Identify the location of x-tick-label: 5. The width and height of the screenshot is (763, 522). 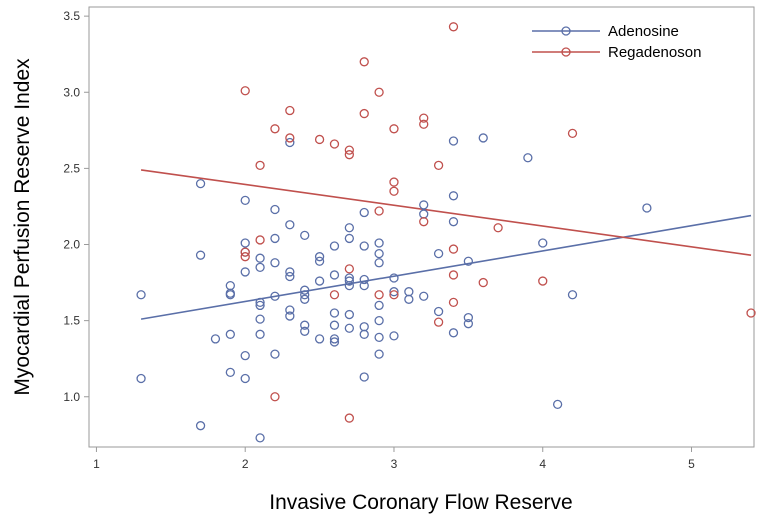
(691, 464).